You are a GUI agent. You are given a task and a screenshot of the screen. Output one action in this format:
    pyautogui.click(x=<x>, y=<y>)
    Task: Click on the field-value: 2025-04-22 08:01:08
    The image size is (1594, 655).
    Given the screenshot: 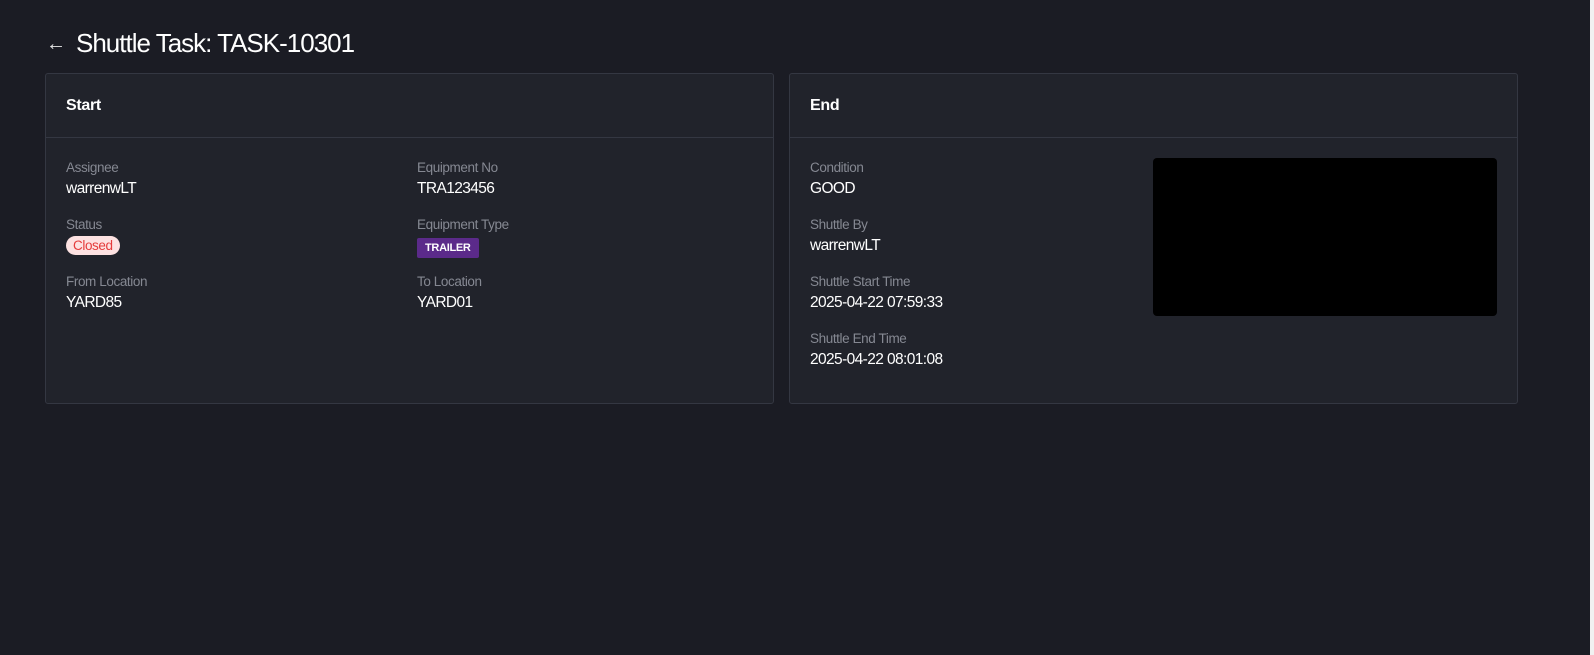 What is the action you would take?
    pyautogui.click(x=876, y=359)
    